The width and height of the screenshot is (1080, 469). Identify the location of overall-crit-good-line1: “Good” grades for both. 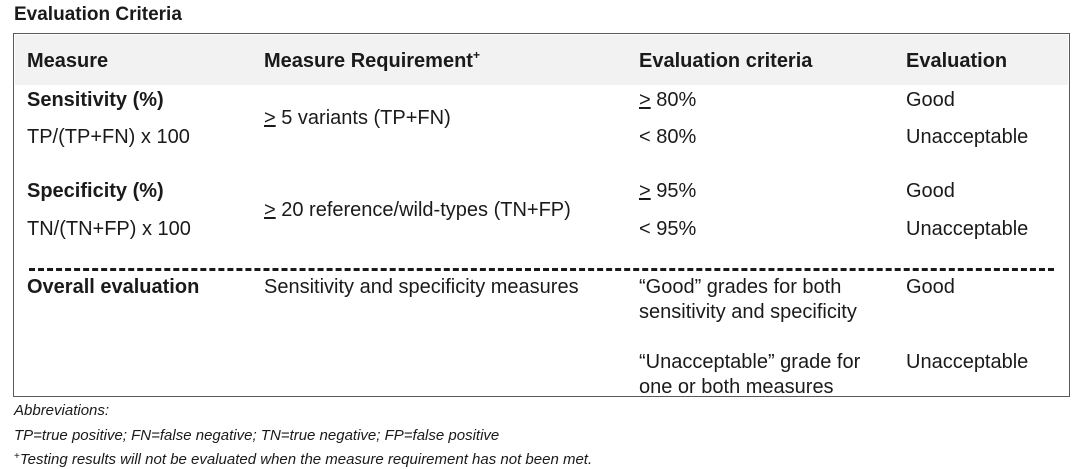
(740, 287).